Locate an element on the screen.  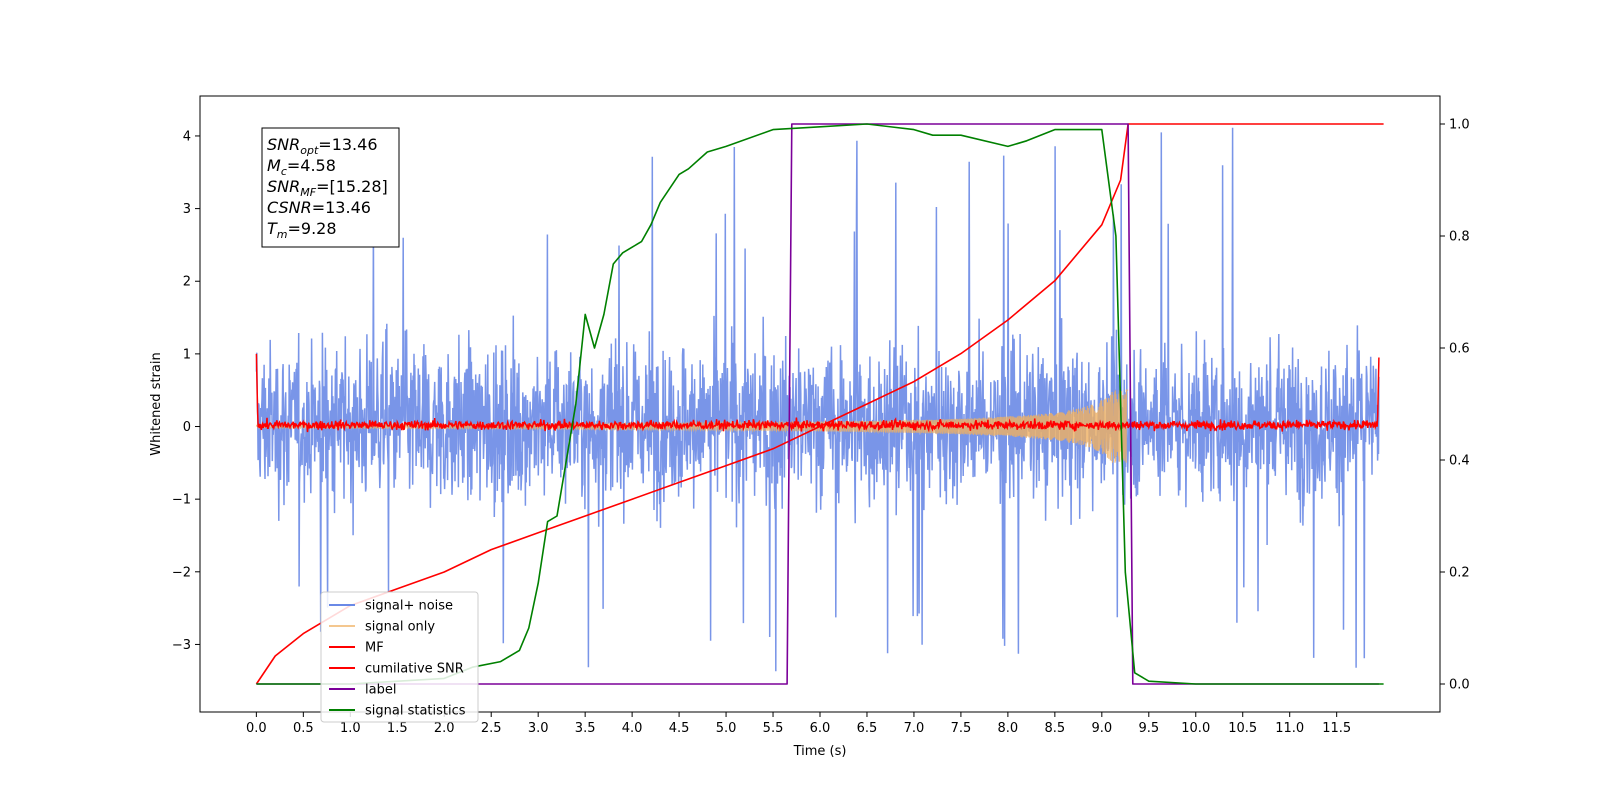
legend-label: signal only is located at coordinates (400, 627).